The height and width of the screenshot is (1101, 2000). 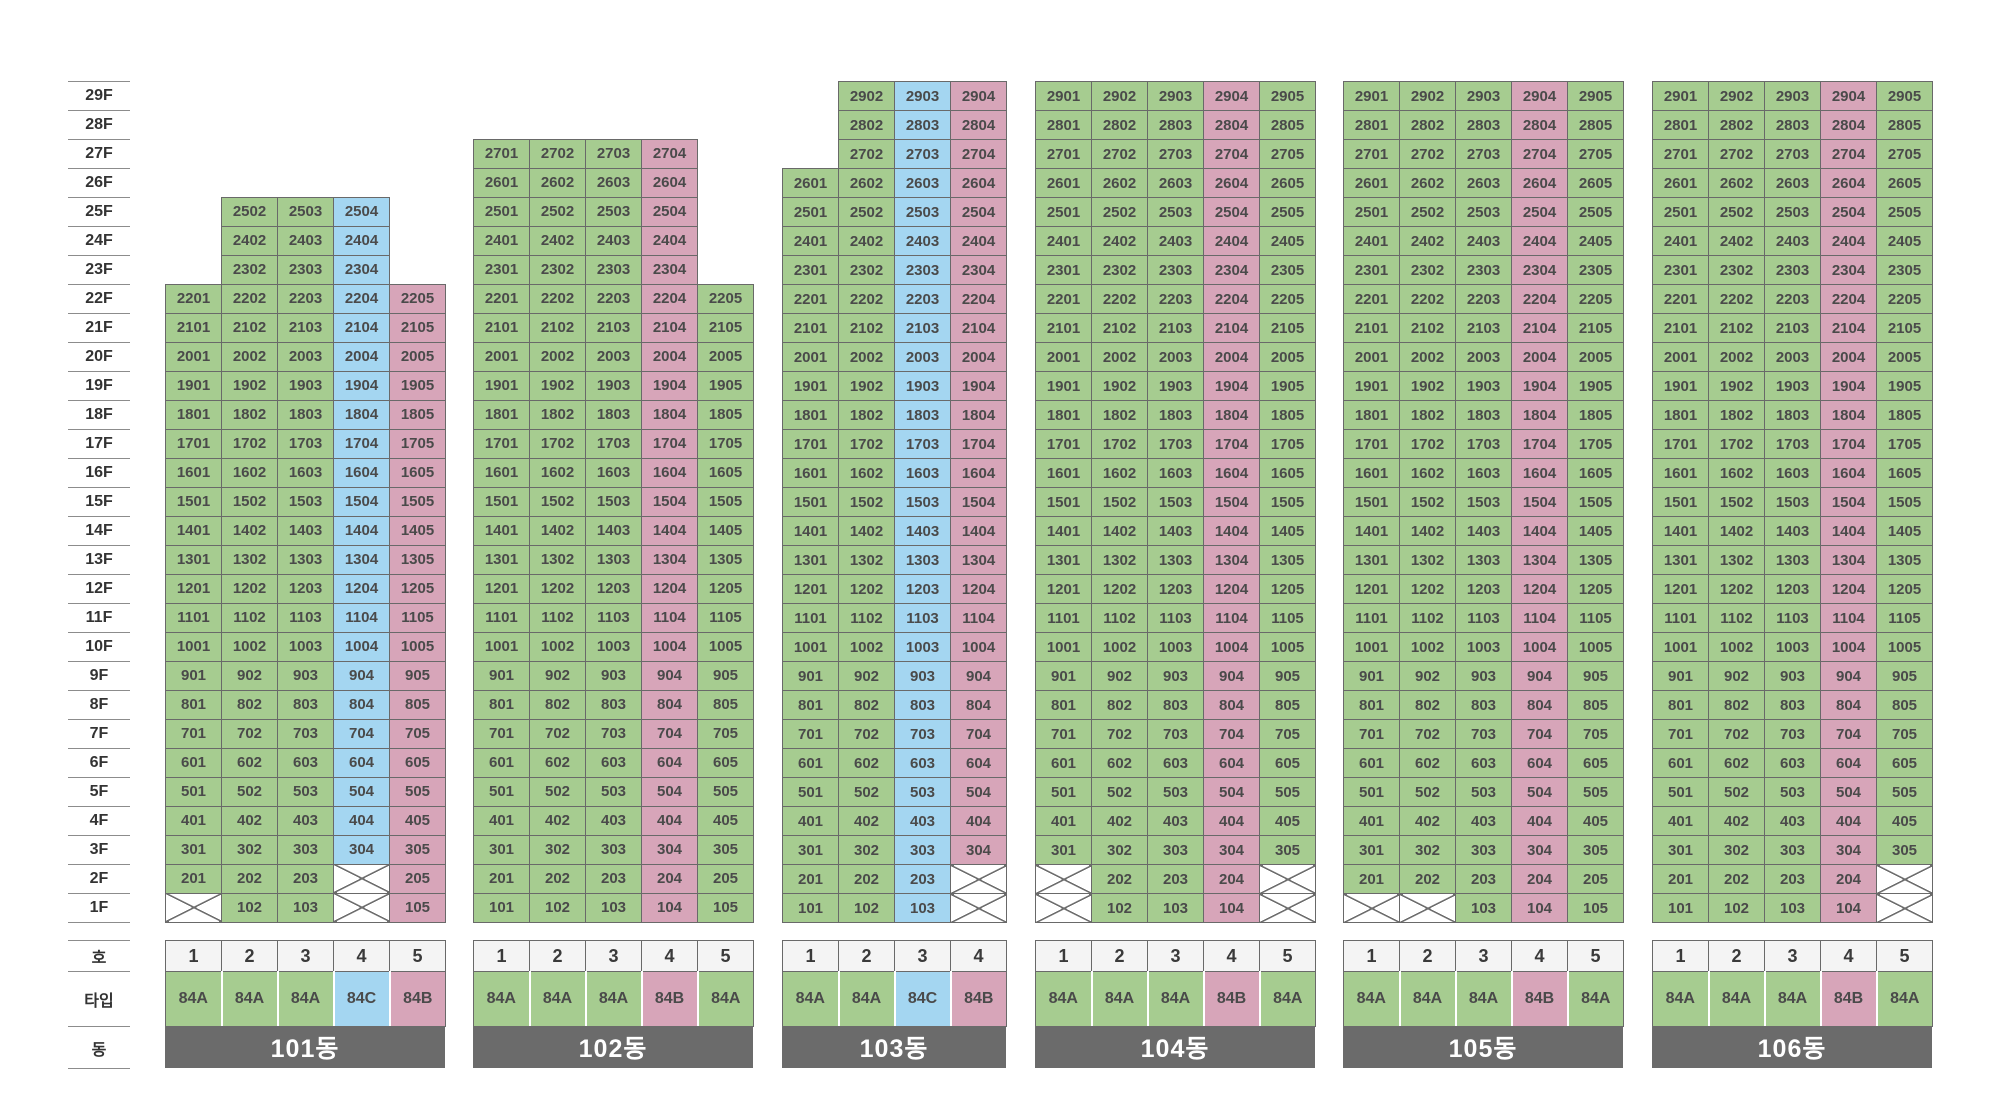 I want to click on unit-cell: 2804, so click(x=1848, y=125).